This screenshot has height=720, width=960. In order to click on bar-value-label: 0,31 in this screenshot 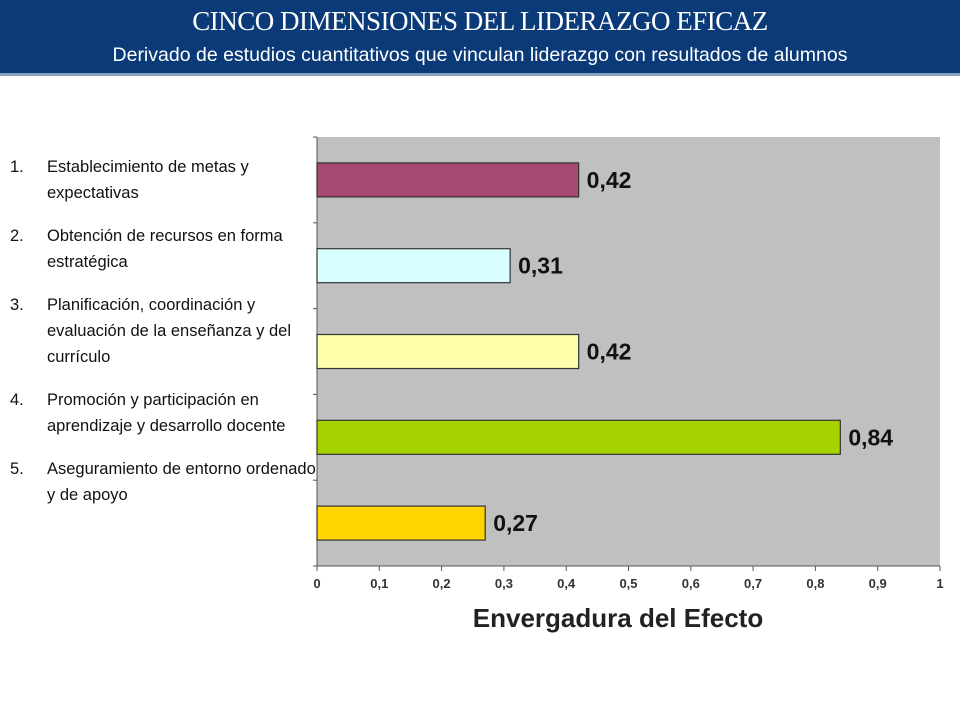, I will do `click(540, 266)`.